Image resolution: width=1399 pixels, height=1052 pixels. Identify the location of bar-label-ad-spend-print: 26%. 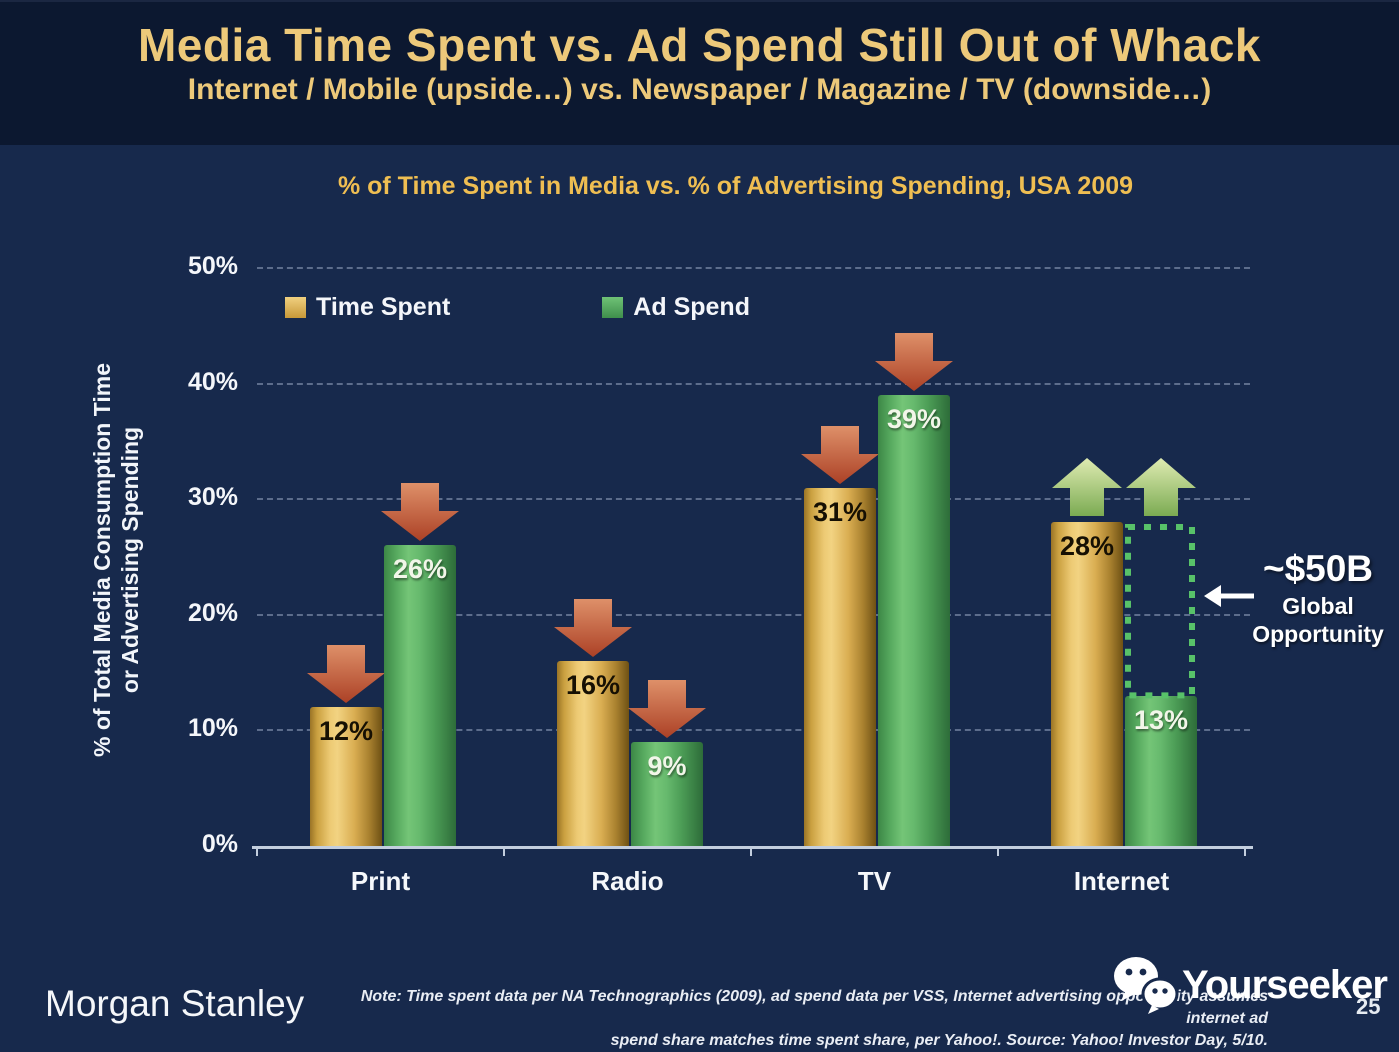
(420, 569).